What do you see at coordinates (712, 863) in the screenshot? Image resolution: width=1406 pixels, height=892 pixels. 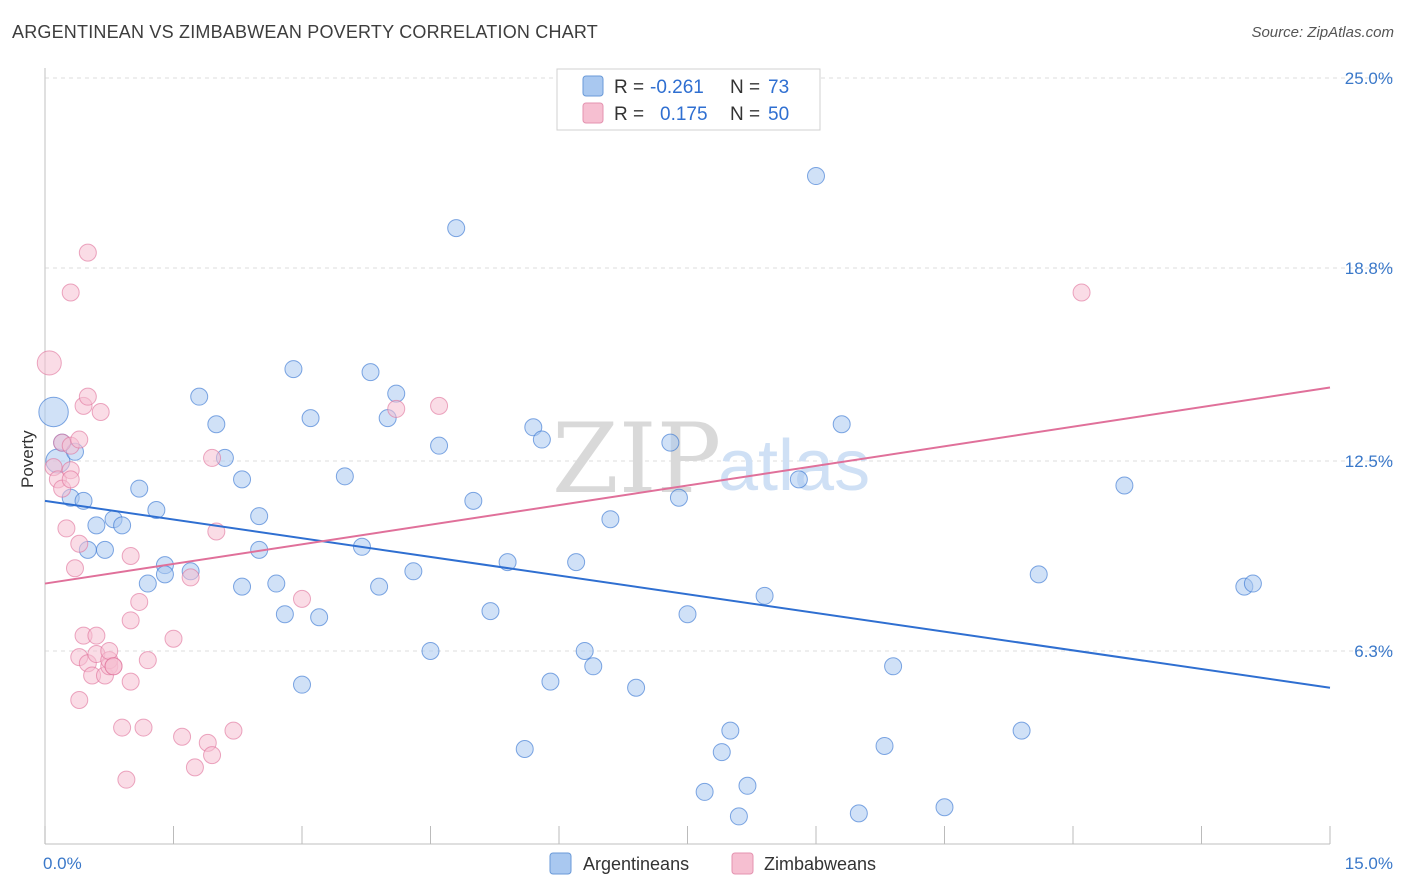 I see `series-legend: Argentineans Zimbabweans` at bounding box center [712, 863].